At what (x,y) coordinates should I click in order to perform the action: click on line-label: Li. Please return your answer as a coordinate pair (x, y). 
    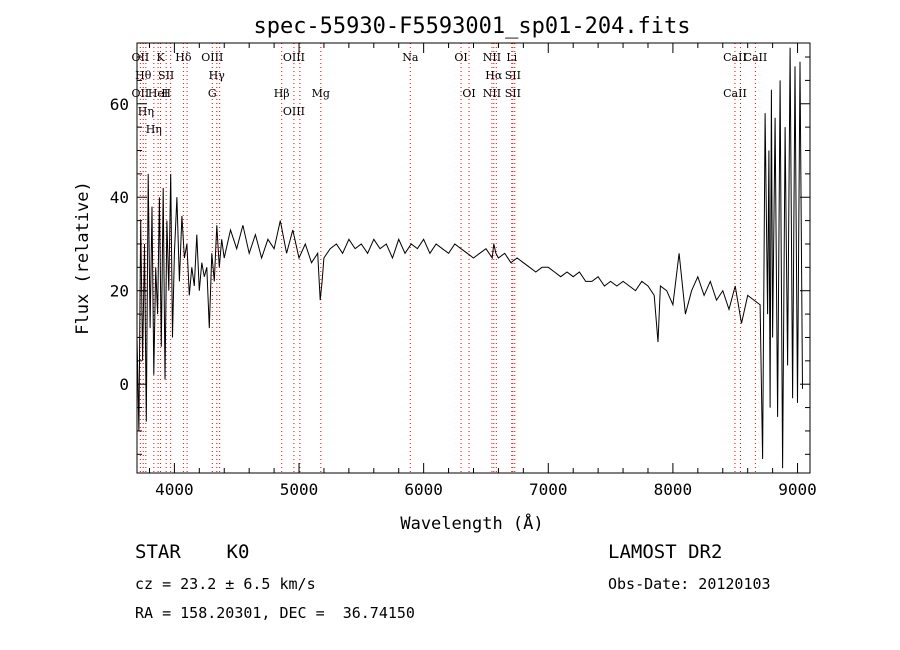
    Looking at the image, I should click on (511, 57).